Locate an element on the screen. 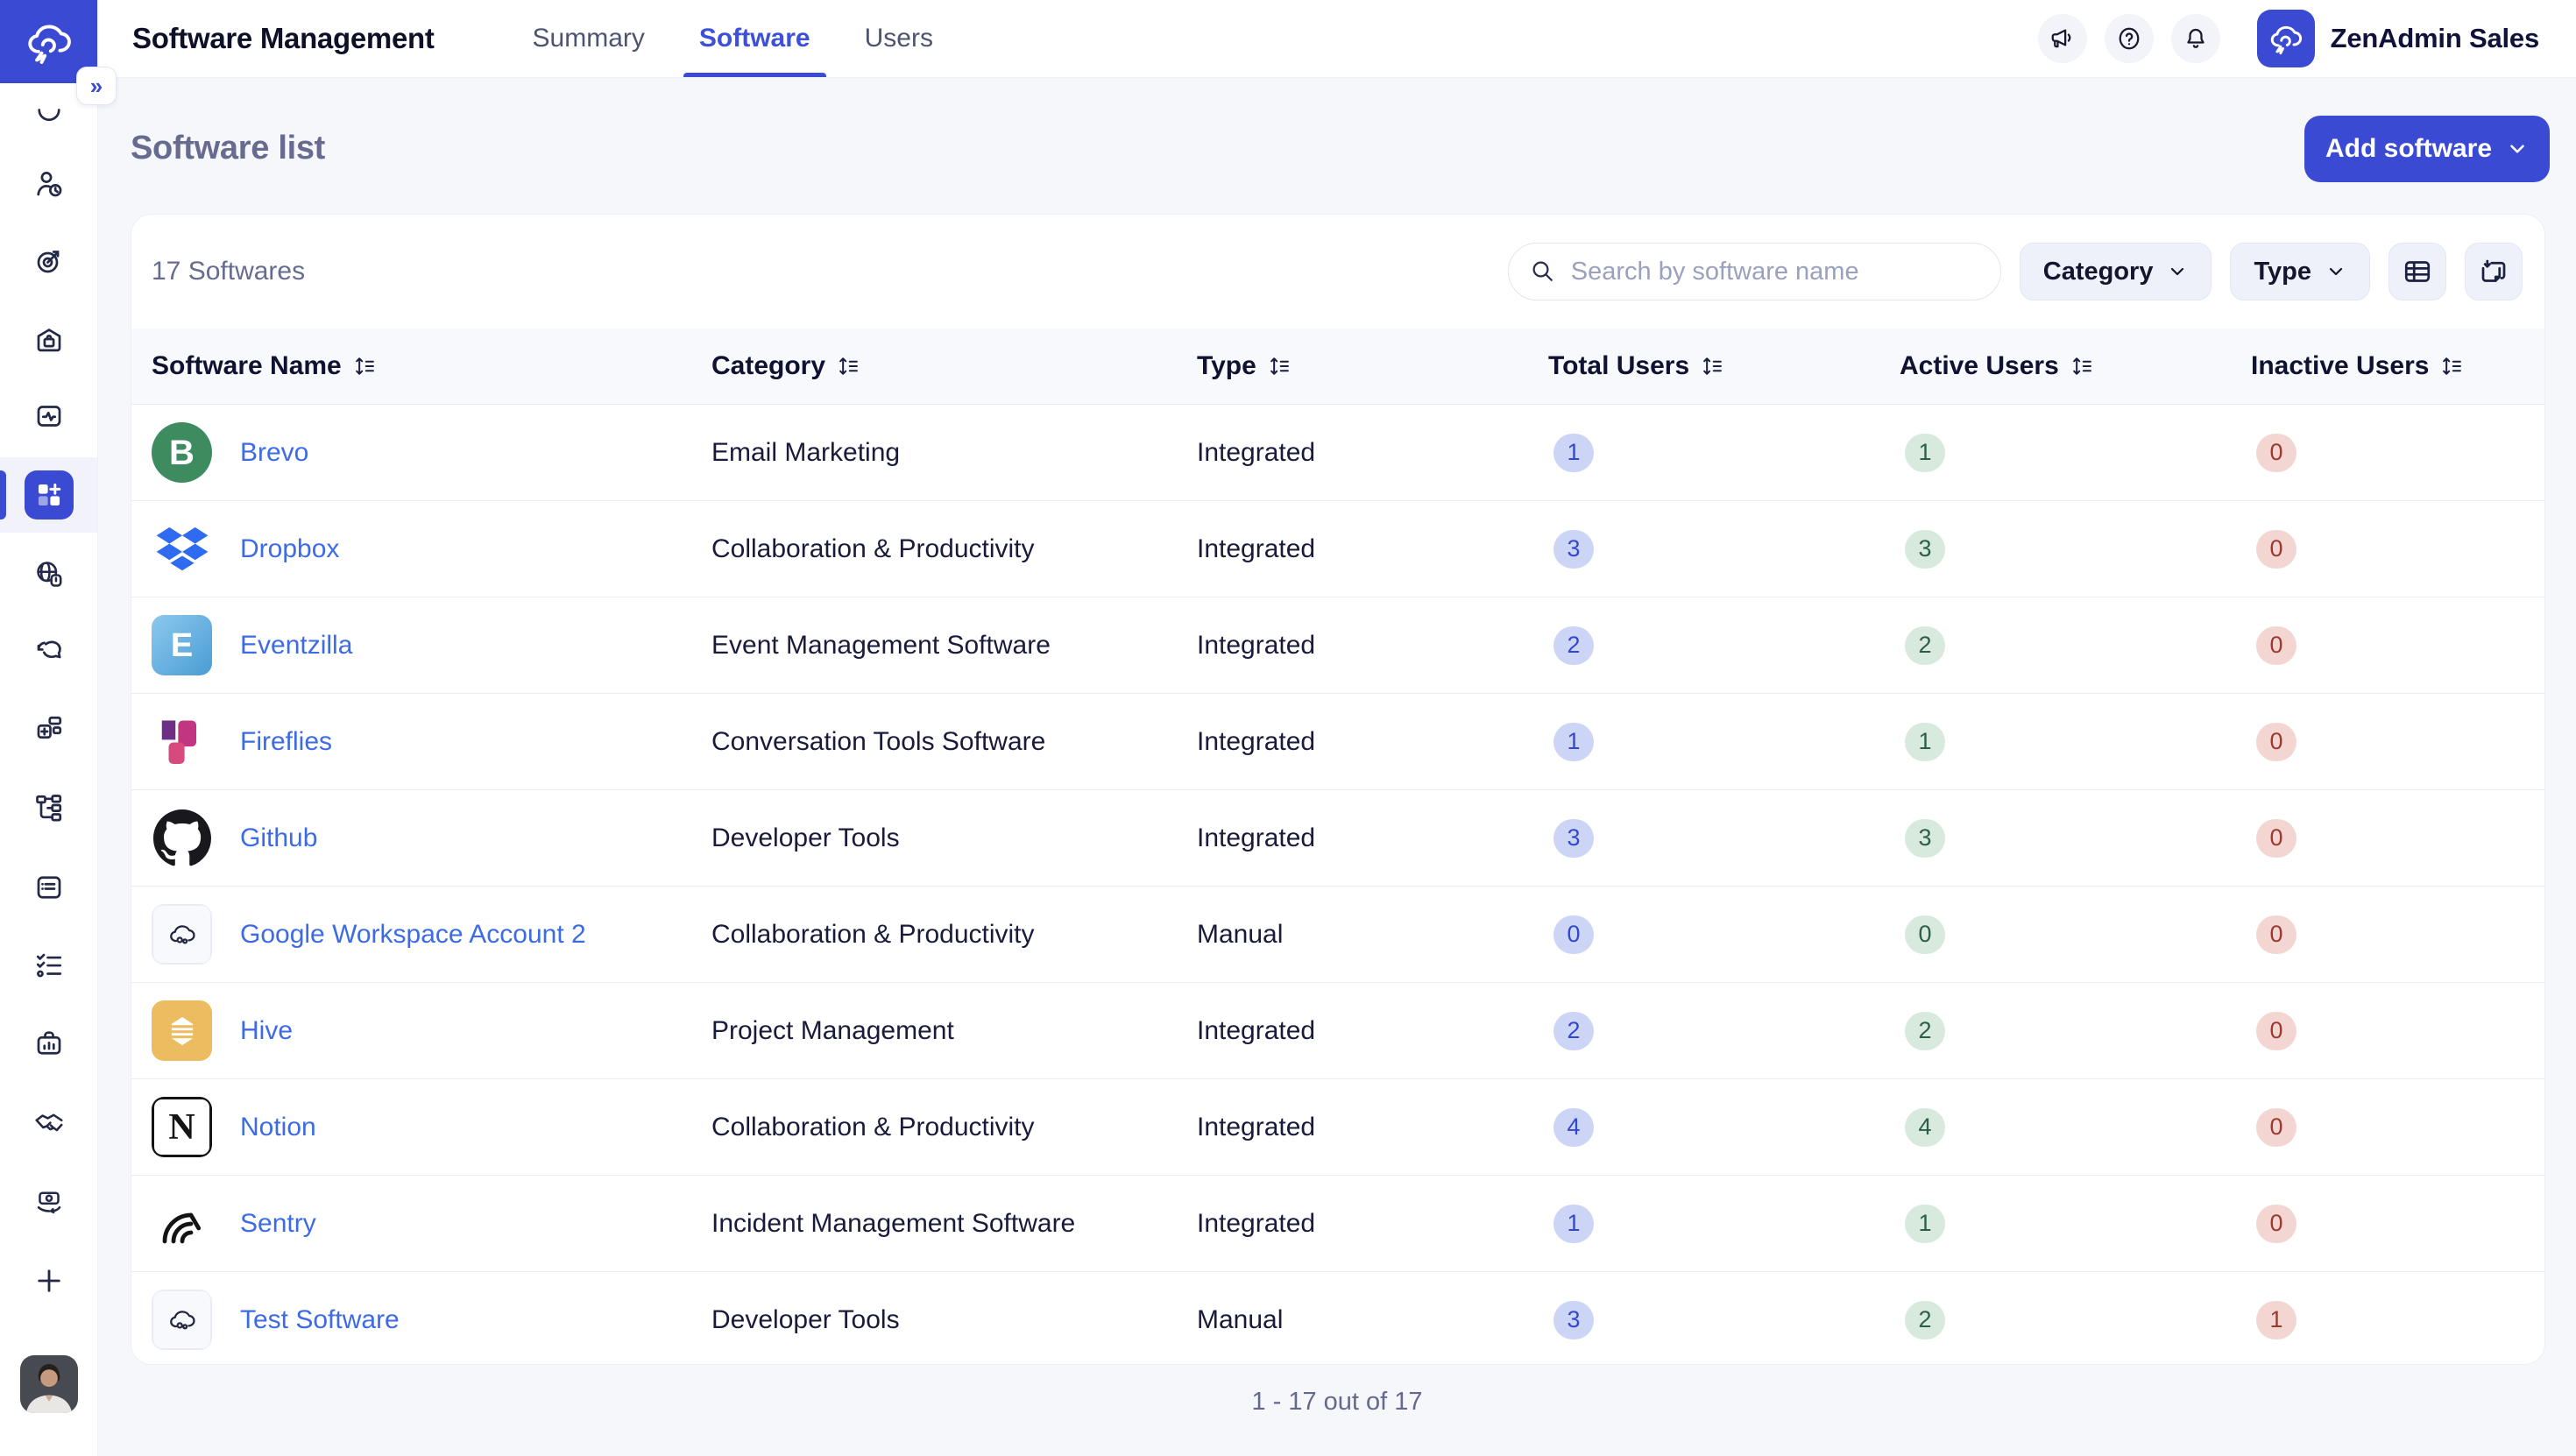  toolbar-controls: Category Type is located at coordinates (2015, 271).